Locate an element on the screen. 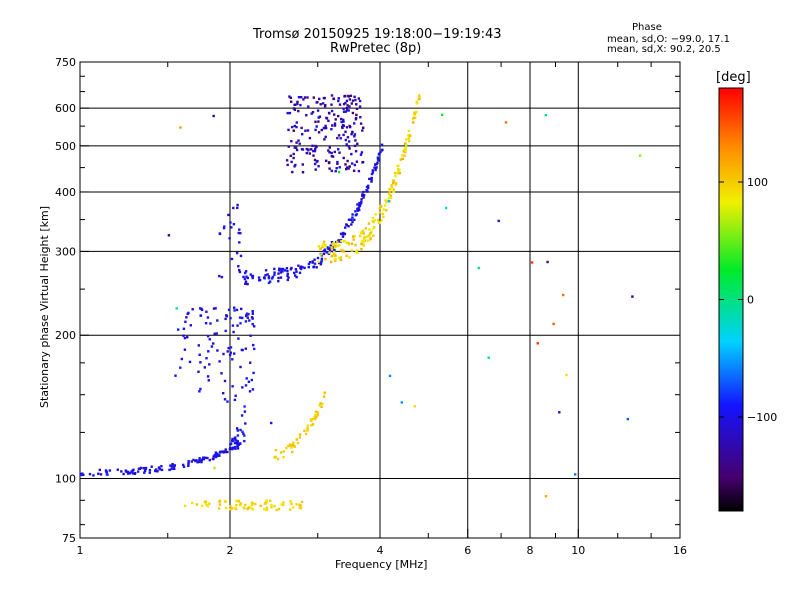  x-tick-label: 8 is located at coordinates (530, 550).